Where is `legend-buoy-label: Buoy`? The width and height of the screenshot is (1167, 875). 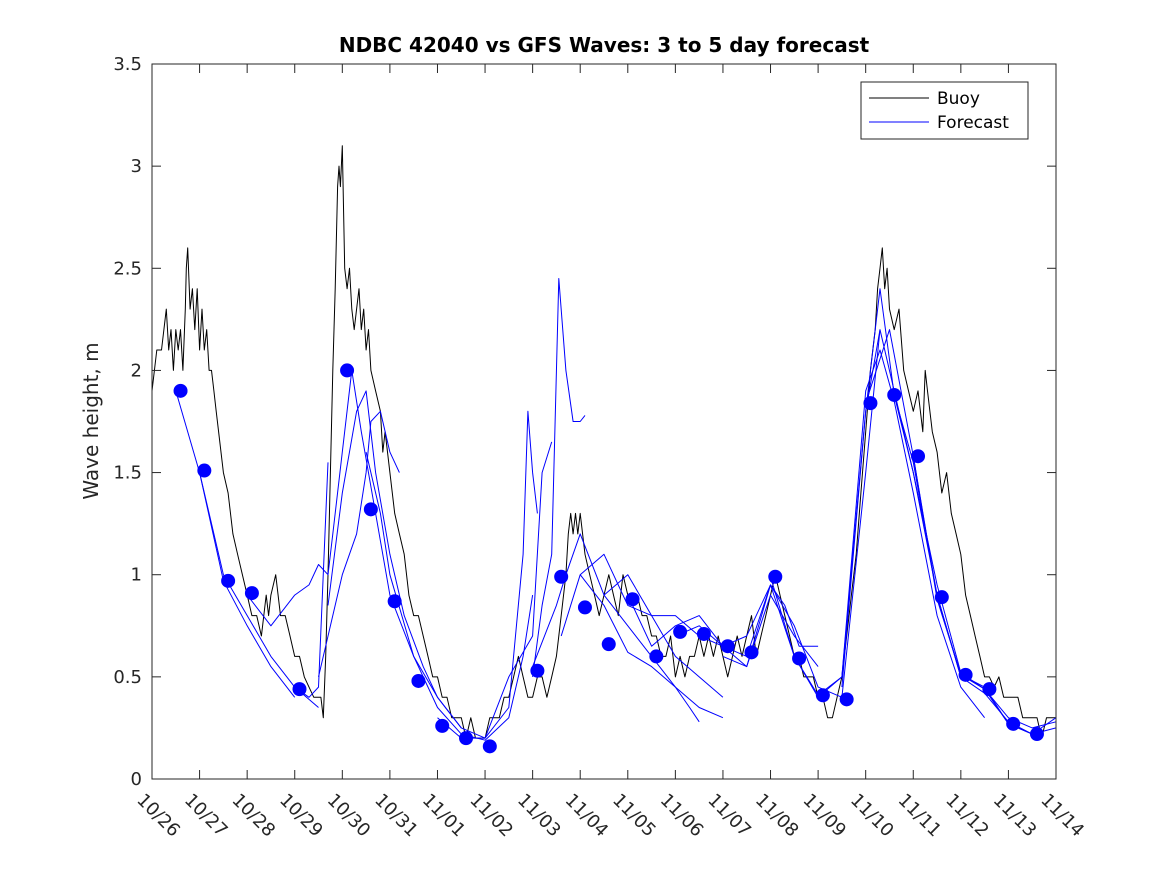 legend-buoy-label: Buoy is located at coordinates (958, 99).